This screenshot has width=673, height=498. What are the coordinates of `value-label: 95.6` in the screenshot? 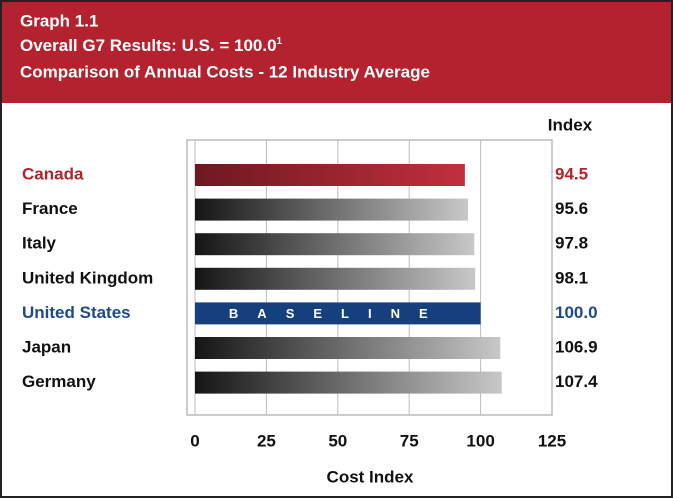 It's located at (571, 208).